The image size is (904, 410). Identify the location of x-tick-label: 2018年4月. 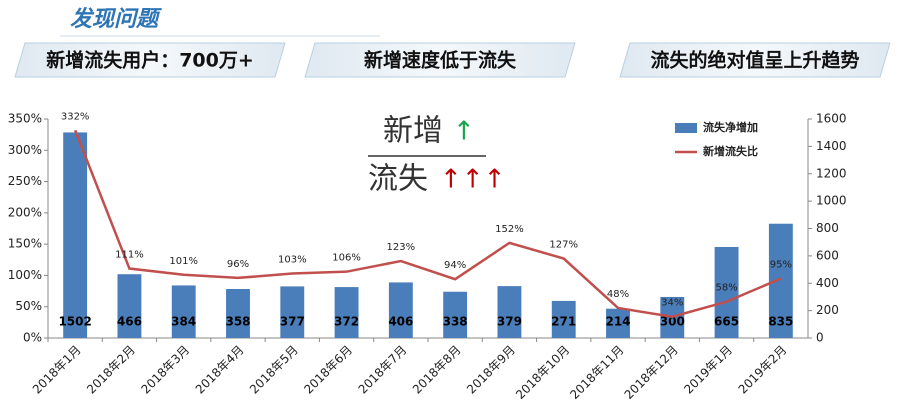
(220, 370).